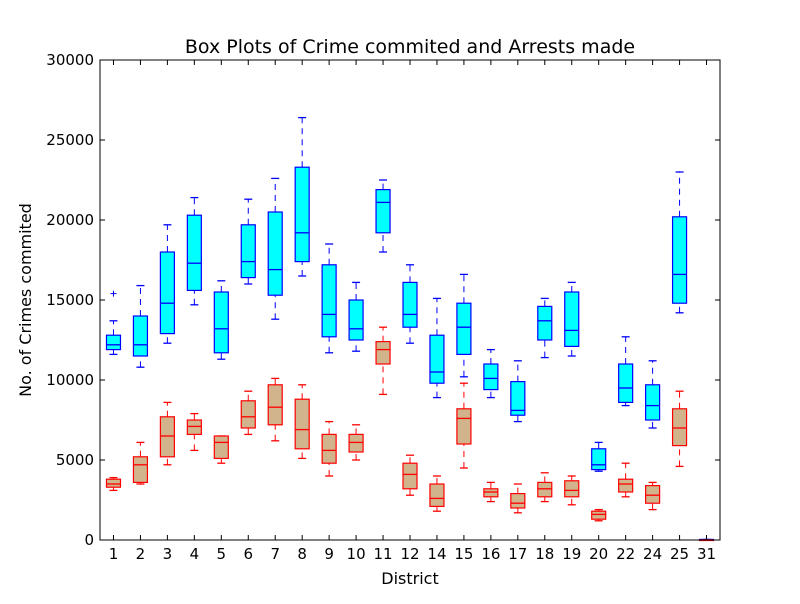 The image size is (800, 604). I want to click on x-tick-label: 8, so click(302, 554).